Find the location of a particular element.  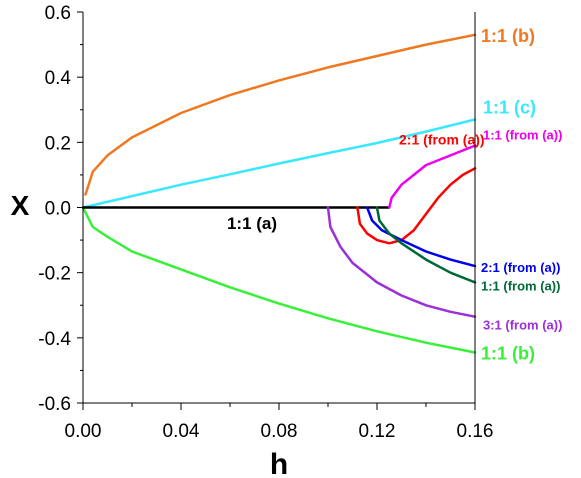

y-tick-label: 0.4 is located at coordinates (58, 78).